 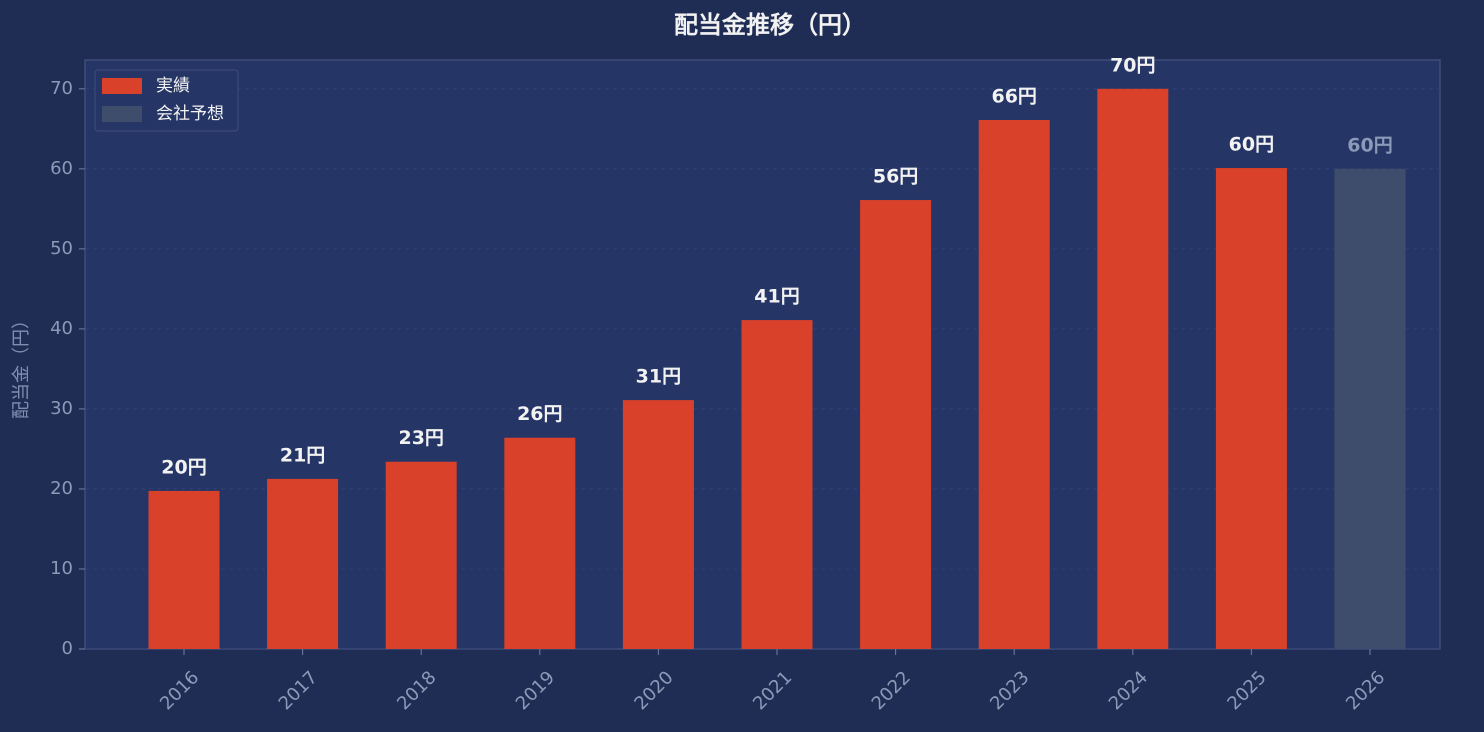 I want to click on value-label: 56円, so click(x=895, y=177).